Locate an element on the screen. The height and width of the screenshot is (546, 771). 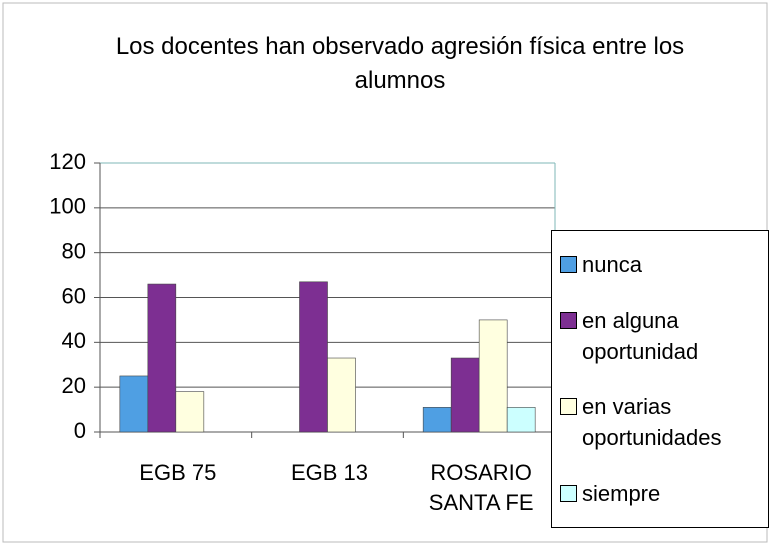
legend-entry: siempre is located at coordinates (664, 493).